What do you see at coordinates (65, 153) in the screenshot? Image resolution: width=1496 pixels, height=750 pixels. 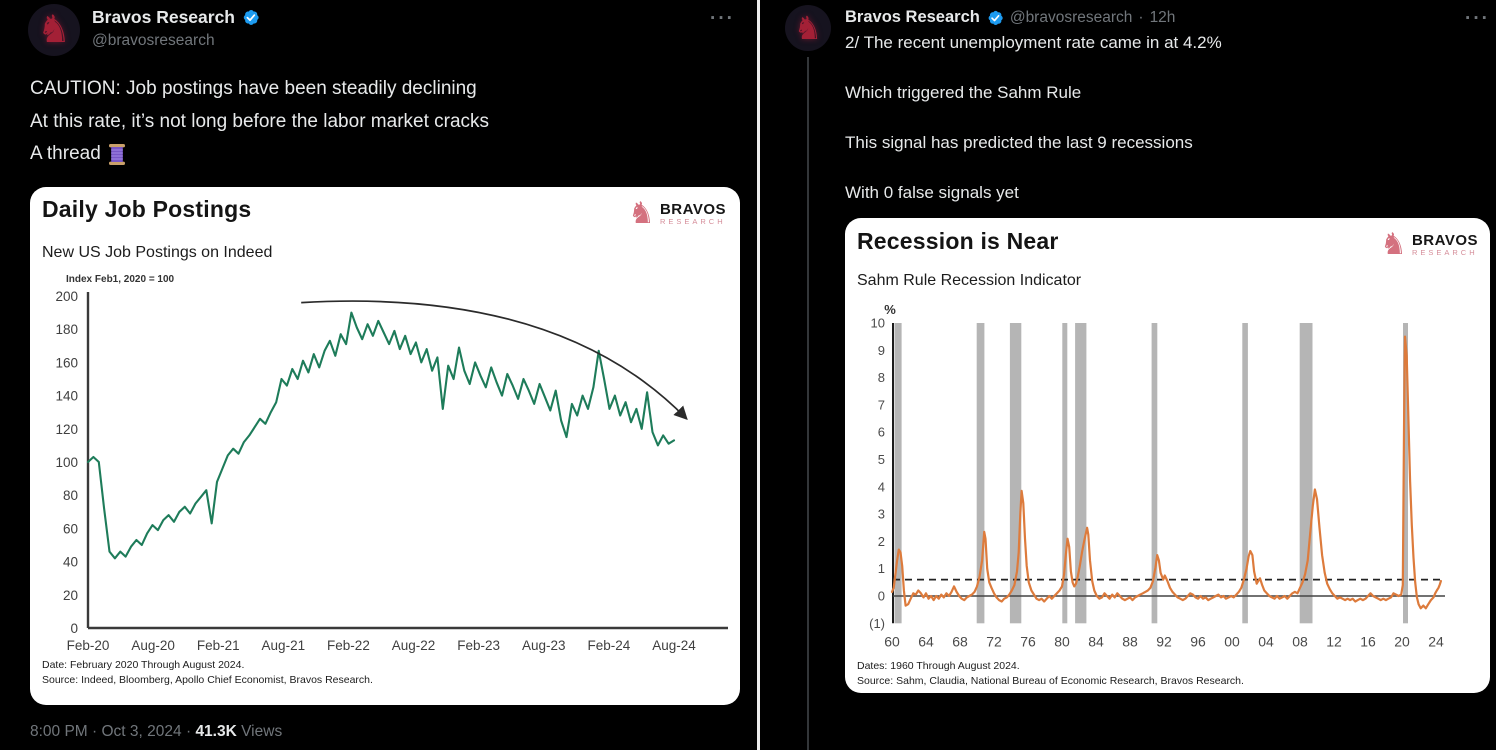 I see `tweet-text-line: A thread` at bounding box center [65, 153].